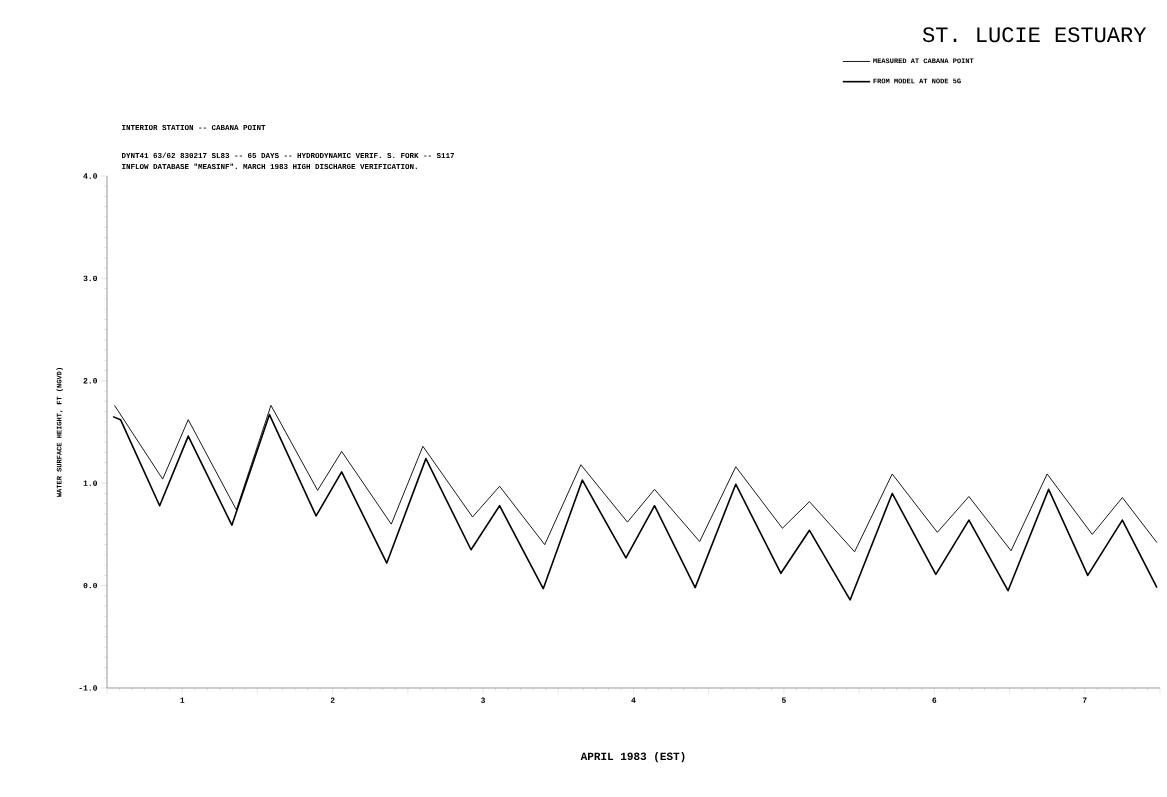 The height and width of the screenshot is (797, 1167). What do you see at coordinates (633, 700) in the screenshot?
I see `x-tick-label: 4` at bounding box center [633, 700].